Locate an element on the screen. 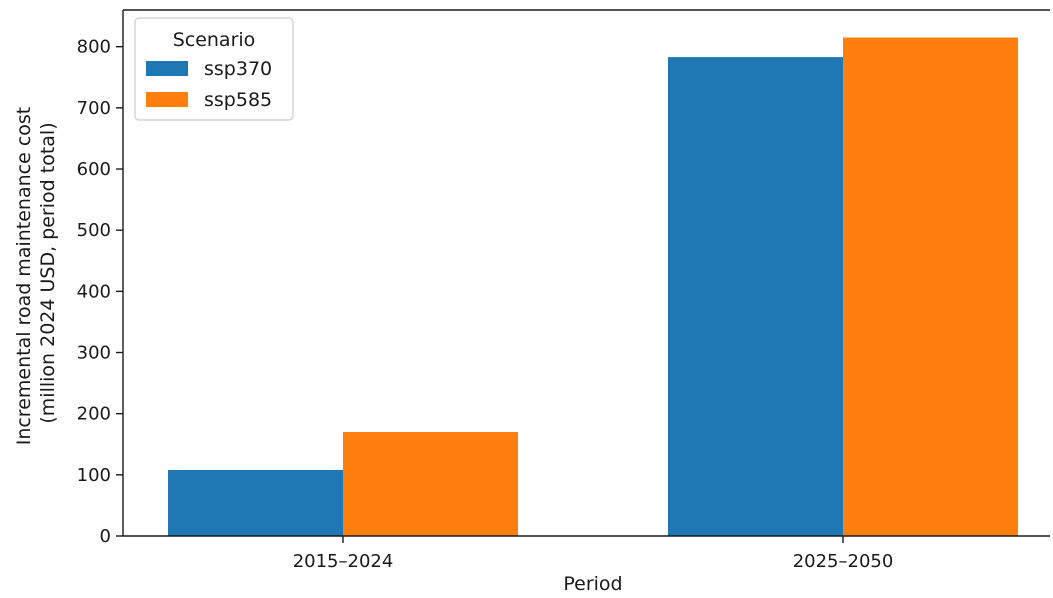 This screenshot has width=1053, height=598. x-tick-label-0: 2015–2024 is located at coordinates (343, 561).